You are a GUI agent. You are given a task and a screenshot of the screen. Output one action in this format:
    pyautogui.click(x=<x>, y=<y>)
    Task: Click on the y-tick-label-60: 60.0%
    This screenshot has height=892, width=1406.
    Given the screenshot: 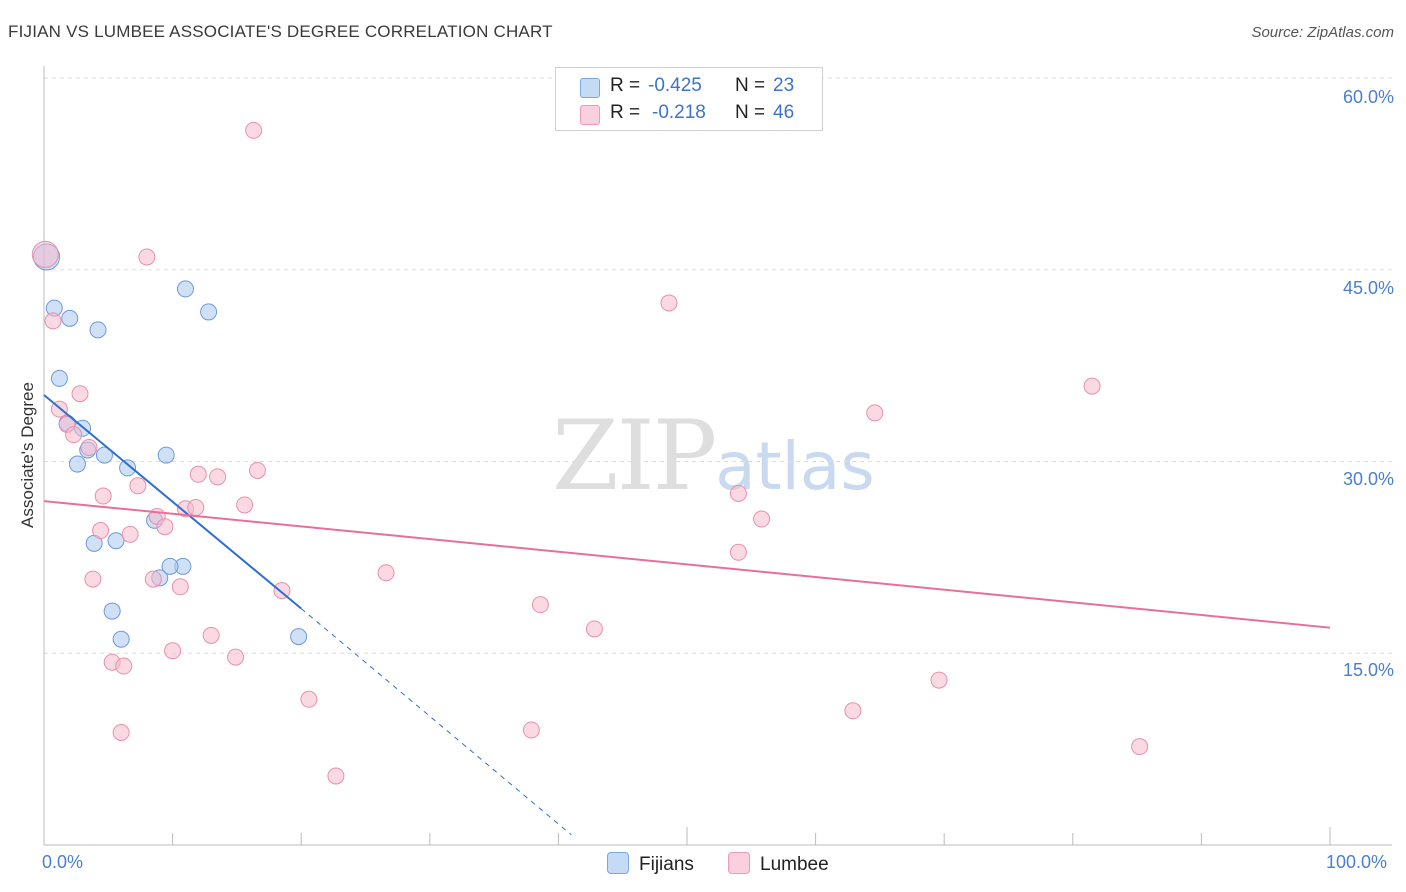 What is the action you would take?
    pyautogui.click(x=1368, y=97)
    